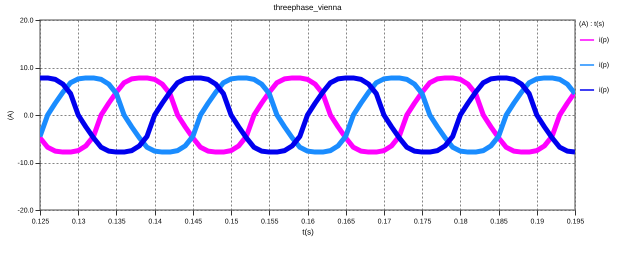 This screenshot has height=266, width=620. I want to click on chart-title: threephase_vienna, so click(307, 7).